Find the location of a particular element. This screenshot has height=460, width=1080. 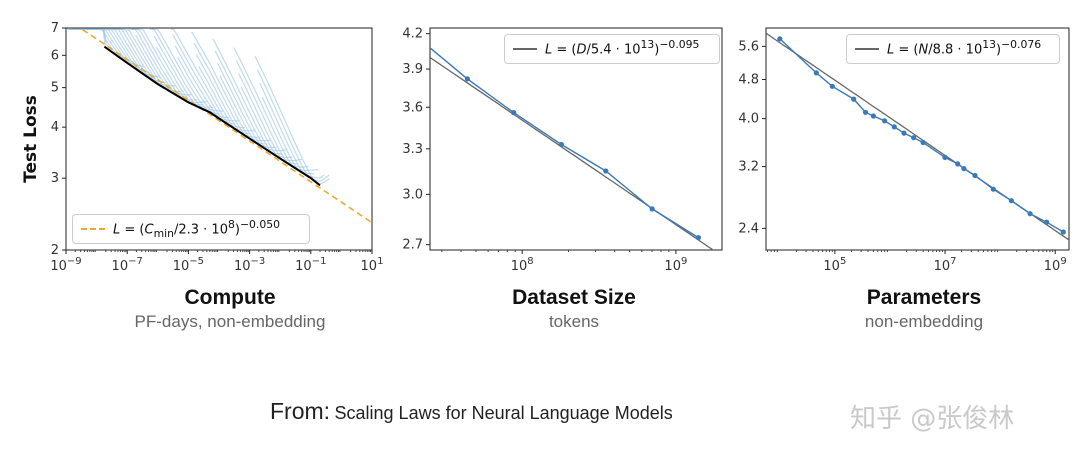

parameters-legend: L = (N/8.8 · 1013)−0.076 is located at coordinates (953, 49).